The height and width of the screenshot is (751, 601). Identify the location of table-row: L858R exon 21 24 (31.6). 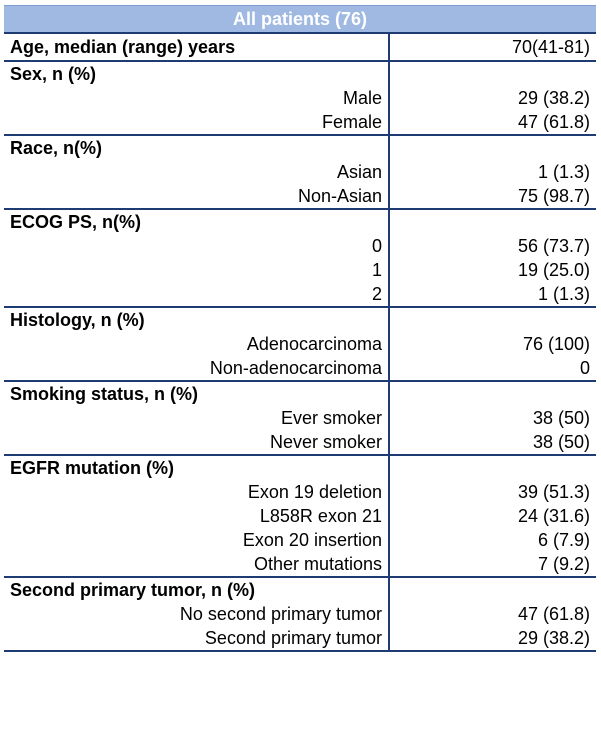
(300, 516).